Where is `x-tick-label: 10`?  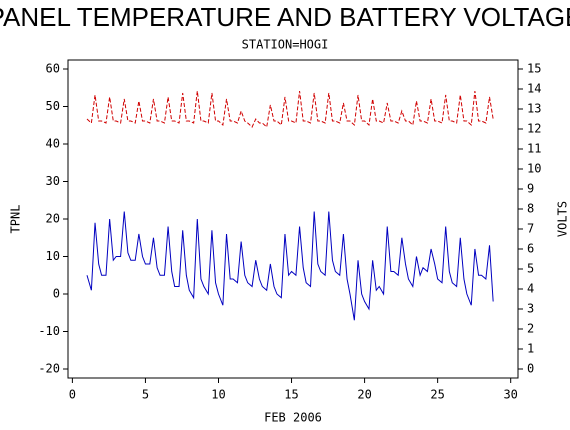 x-tick-label: 10 is located at coordinates (218, 395).